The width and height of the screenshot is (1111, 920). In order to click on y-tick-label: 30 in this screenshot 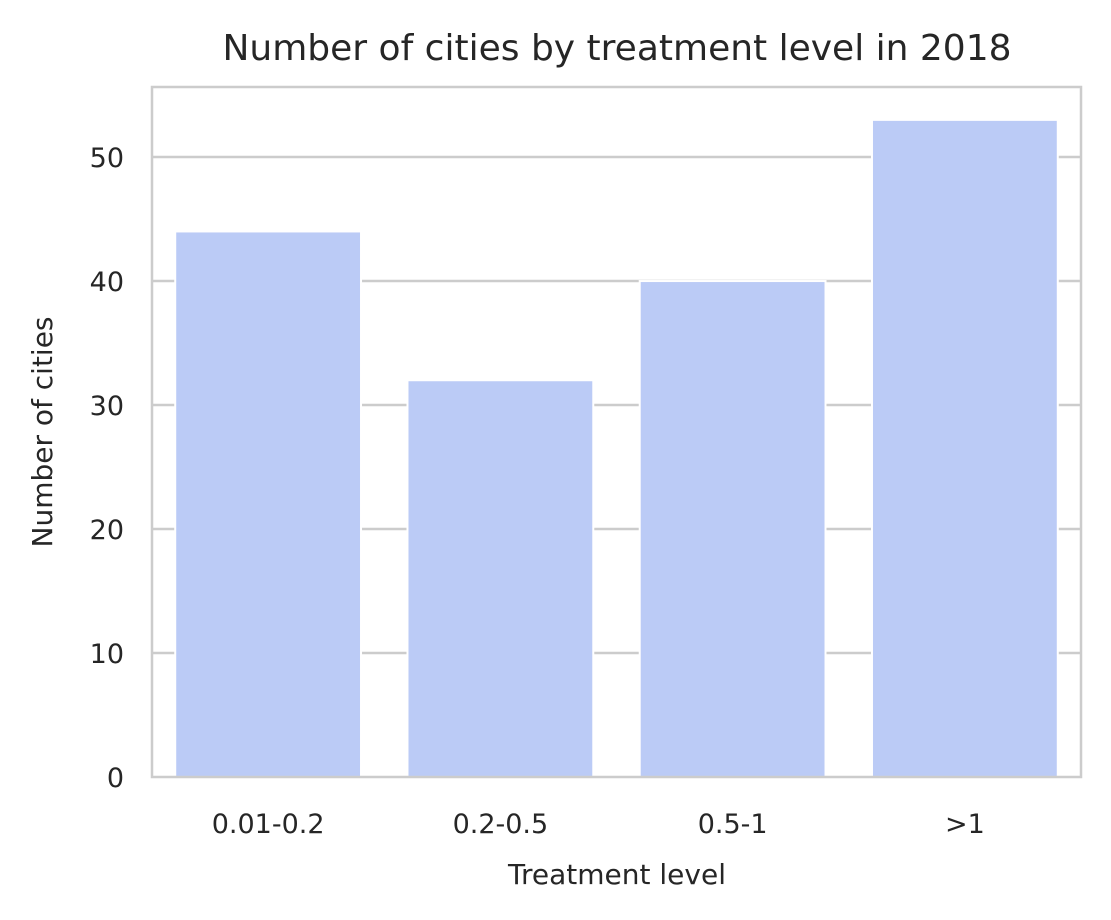, I will do `click(107, 406)`.